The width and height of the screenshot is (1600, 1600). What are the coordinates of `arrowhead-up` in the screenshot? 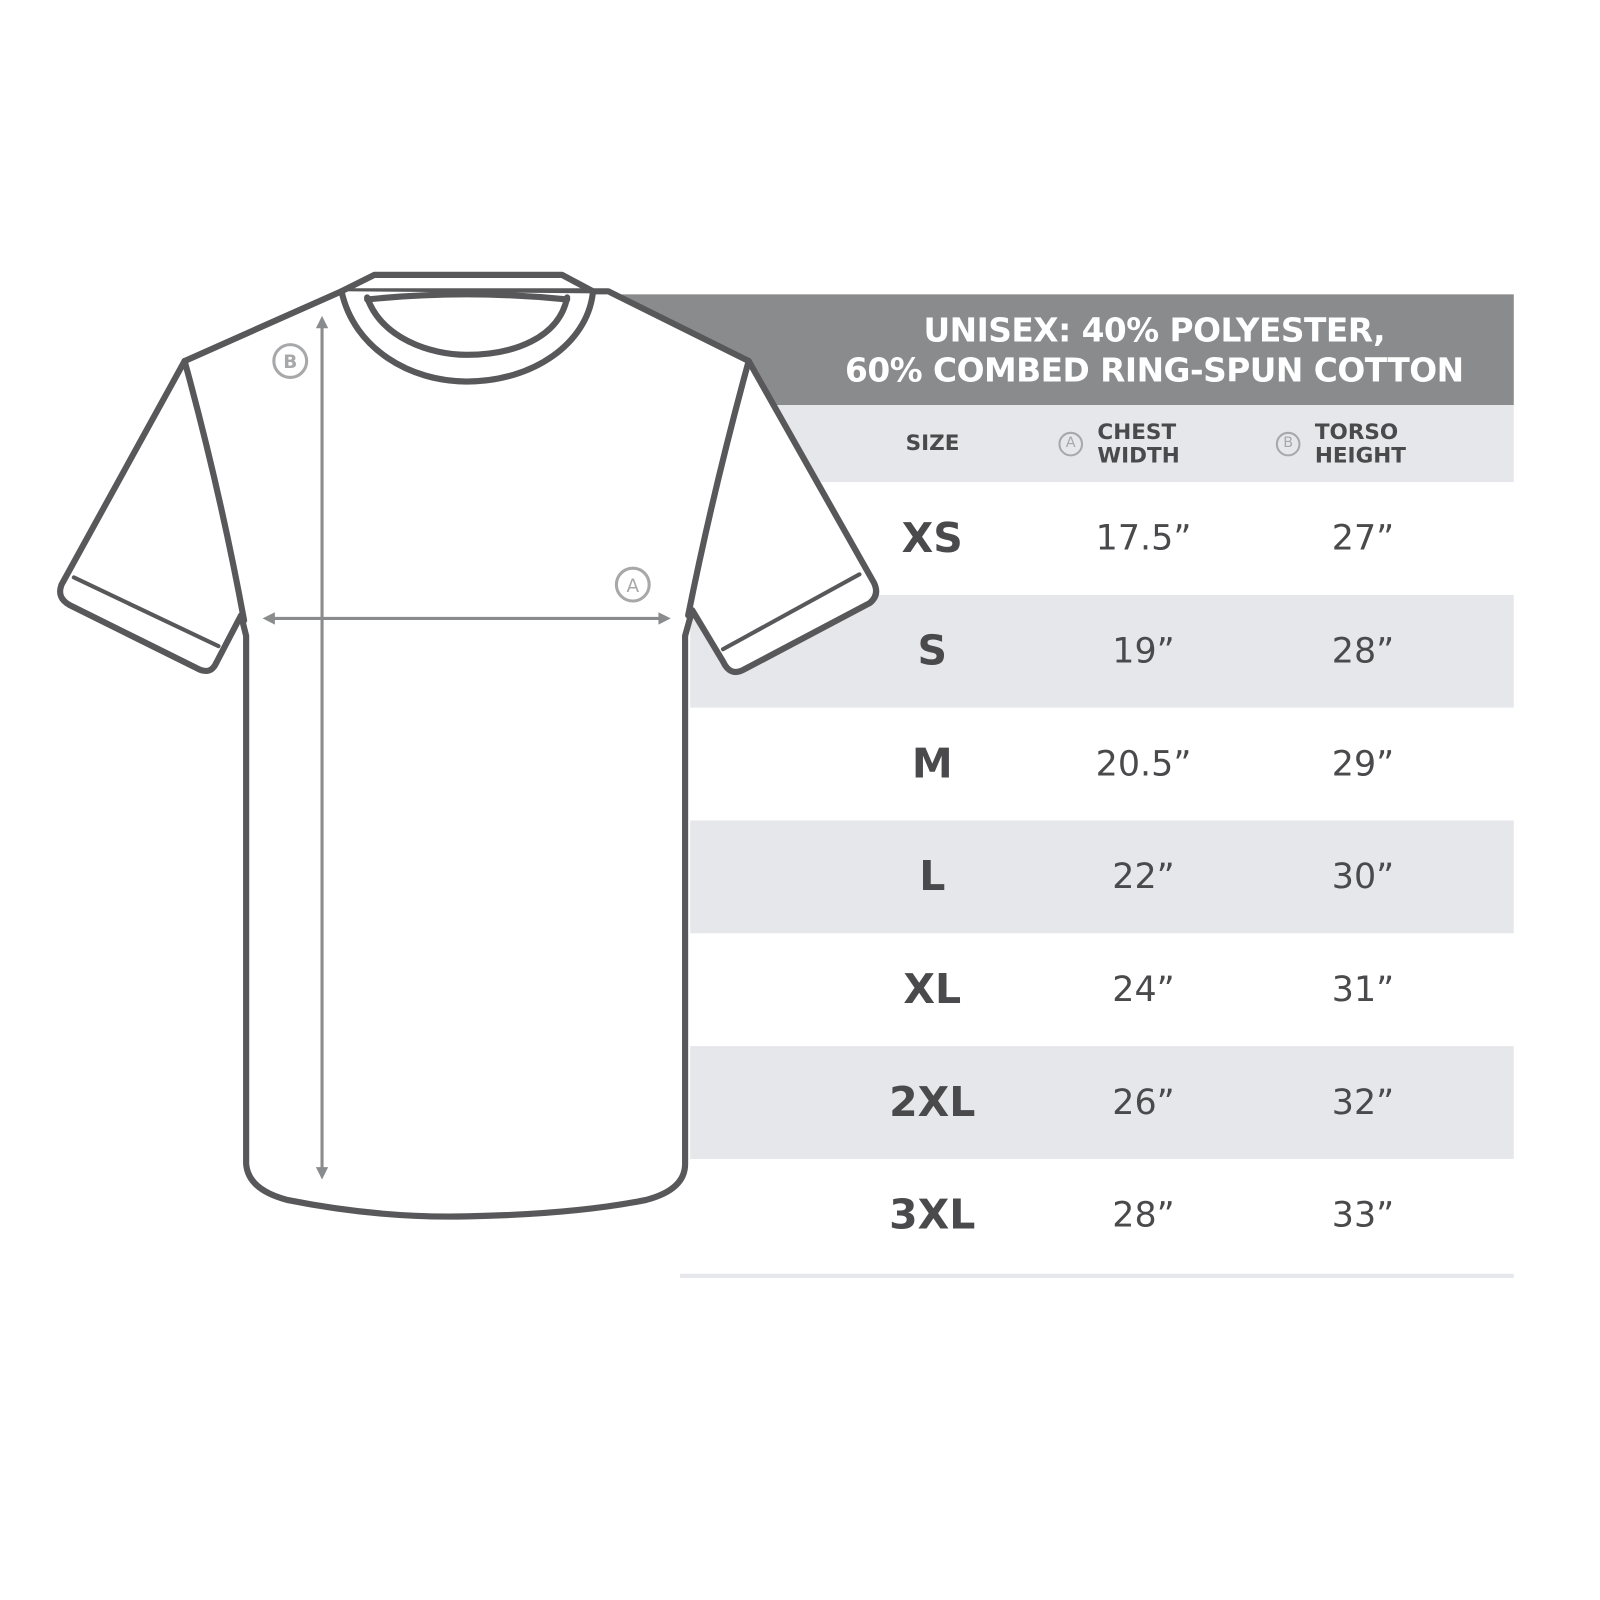 It's located at (322, 322).